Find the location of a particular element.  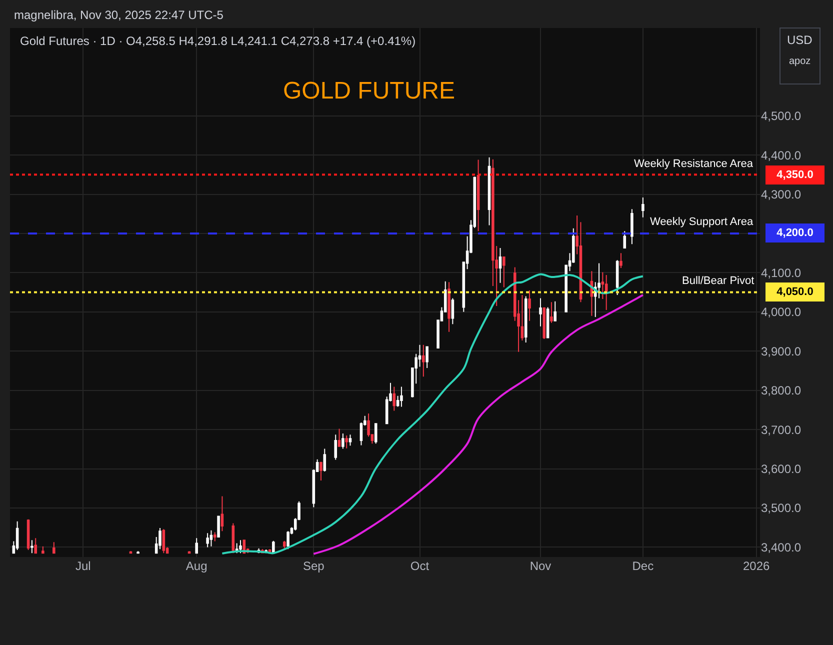

y-tick-label: 4,500.0 is located at coordinates (781, 116).